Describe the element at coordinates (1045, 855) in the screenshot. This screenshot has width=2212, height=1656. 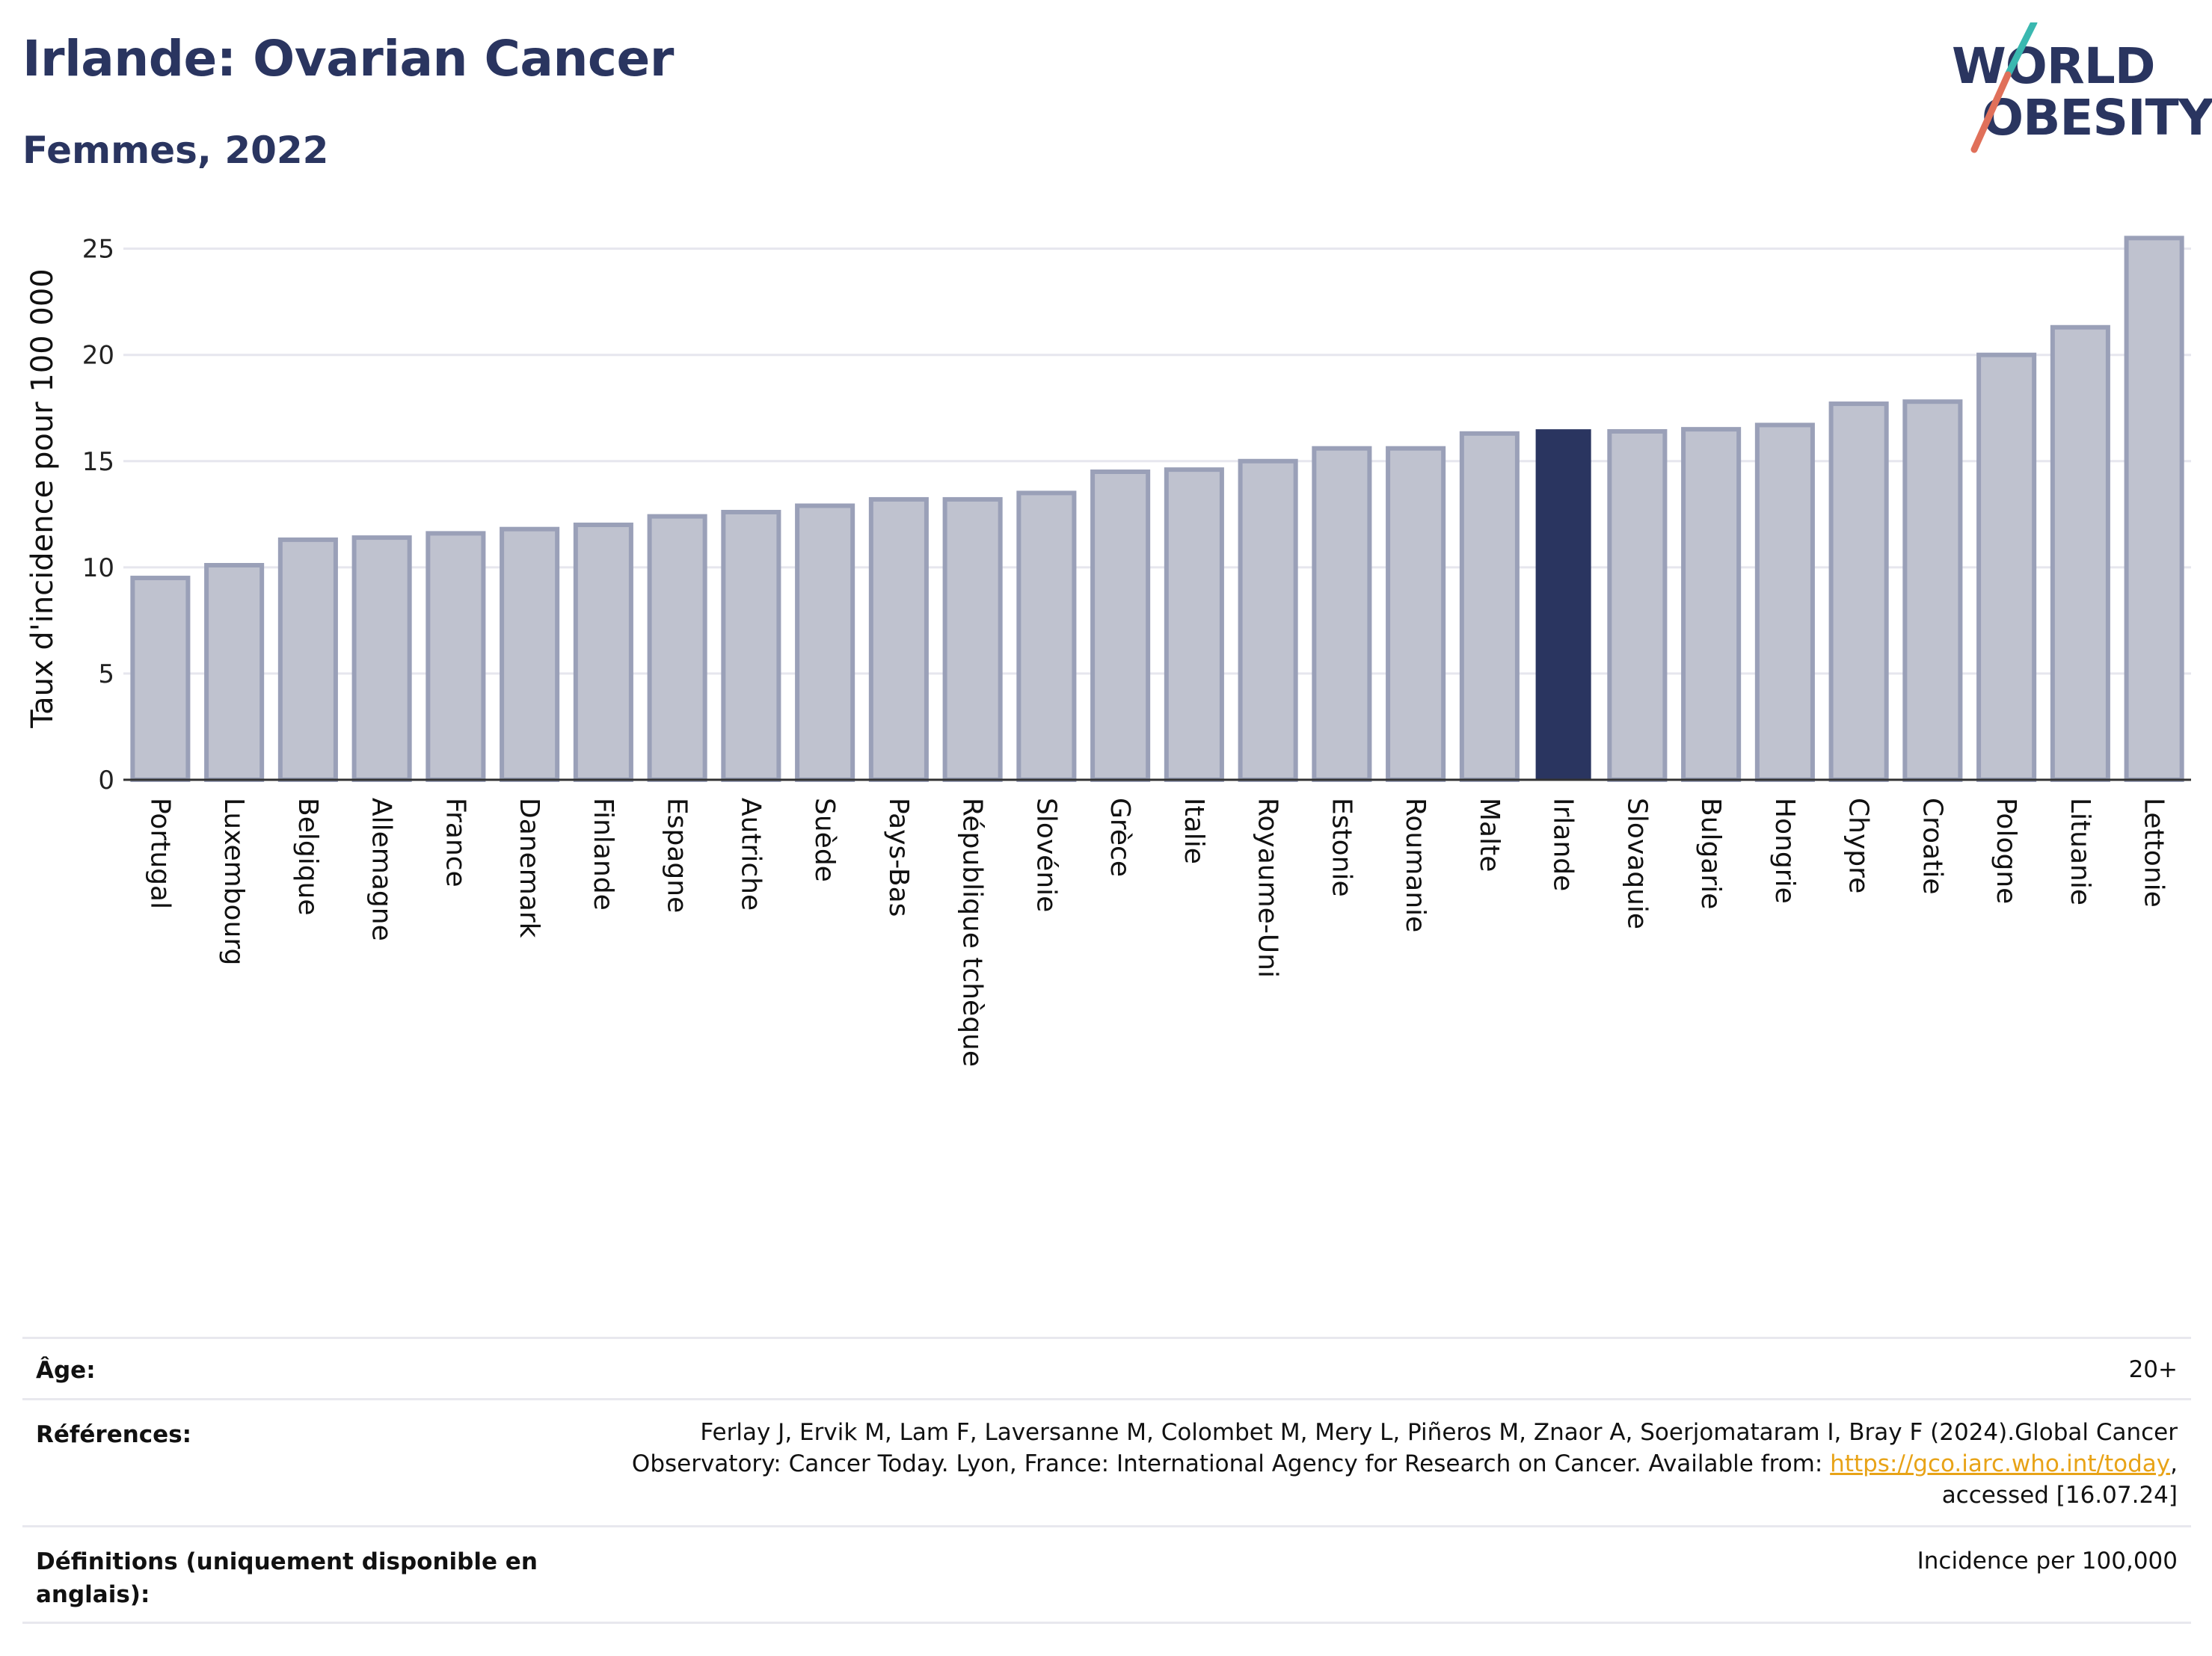
I see `x-tick-label: Slovénie` at that location.